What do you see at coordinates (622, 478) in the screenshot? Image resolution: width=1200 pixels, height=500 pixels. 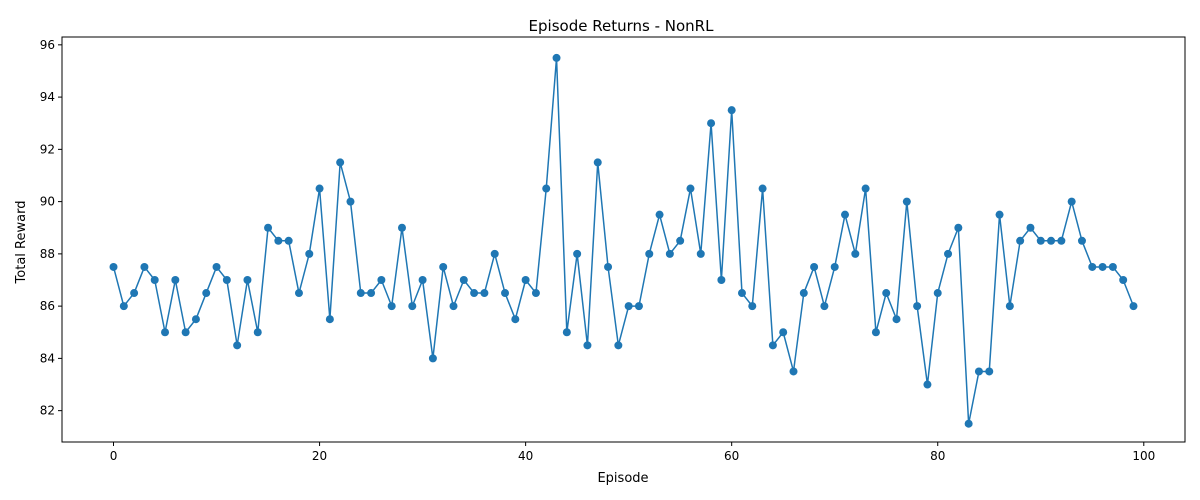 I see `x-axis-label: Episode` at bounding box center [622, 478].